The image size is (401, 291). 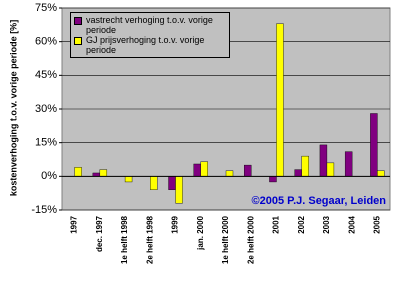 I want to click on x-tick-label: 1e helft 2000, so click(x=225, y=239).